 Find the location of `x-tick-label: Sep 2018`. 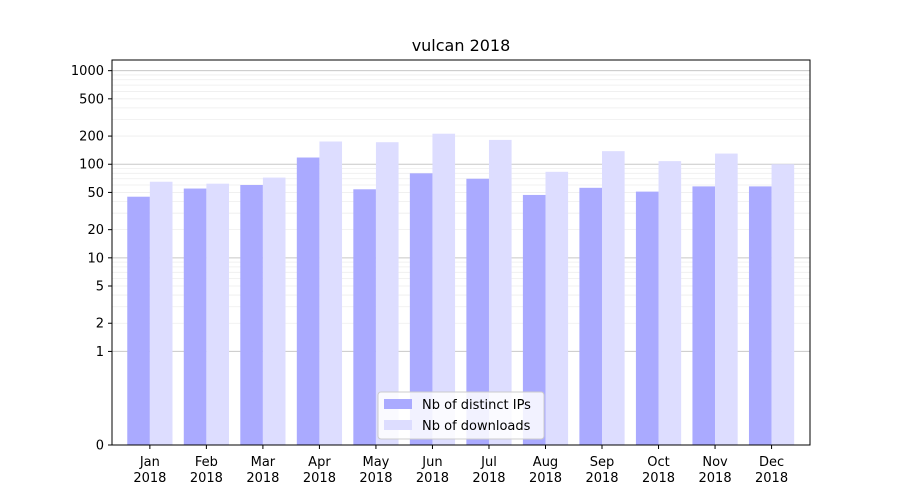

x-tick-label: Sep 2018 is located at coordinates (601, 470).